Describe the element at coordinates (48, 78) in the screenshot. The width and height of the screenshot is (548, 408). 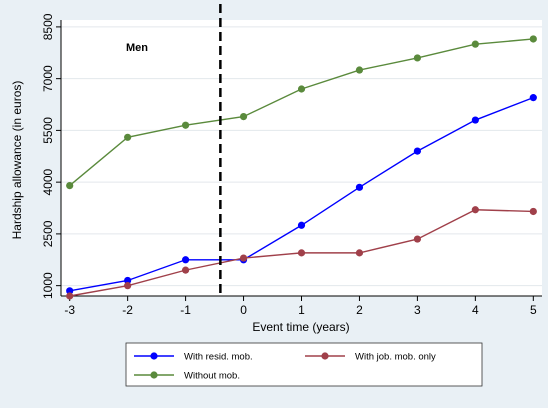
I see `y-tick-label: 7000` at that location.